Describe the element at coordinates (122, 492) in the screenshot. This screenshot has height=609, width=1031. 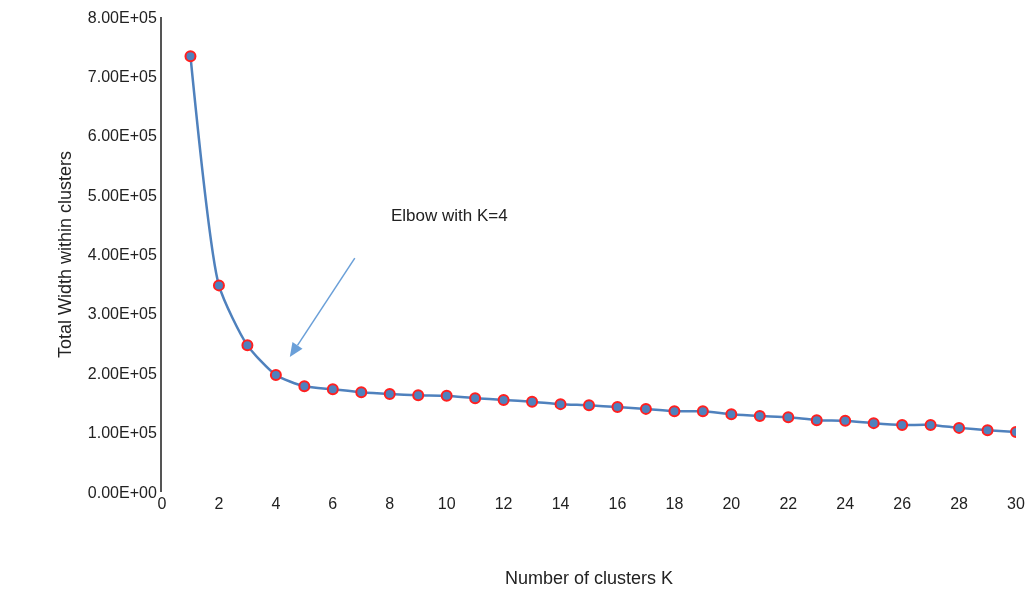
I see `y-tick-label: 0.00E+00` at that location.